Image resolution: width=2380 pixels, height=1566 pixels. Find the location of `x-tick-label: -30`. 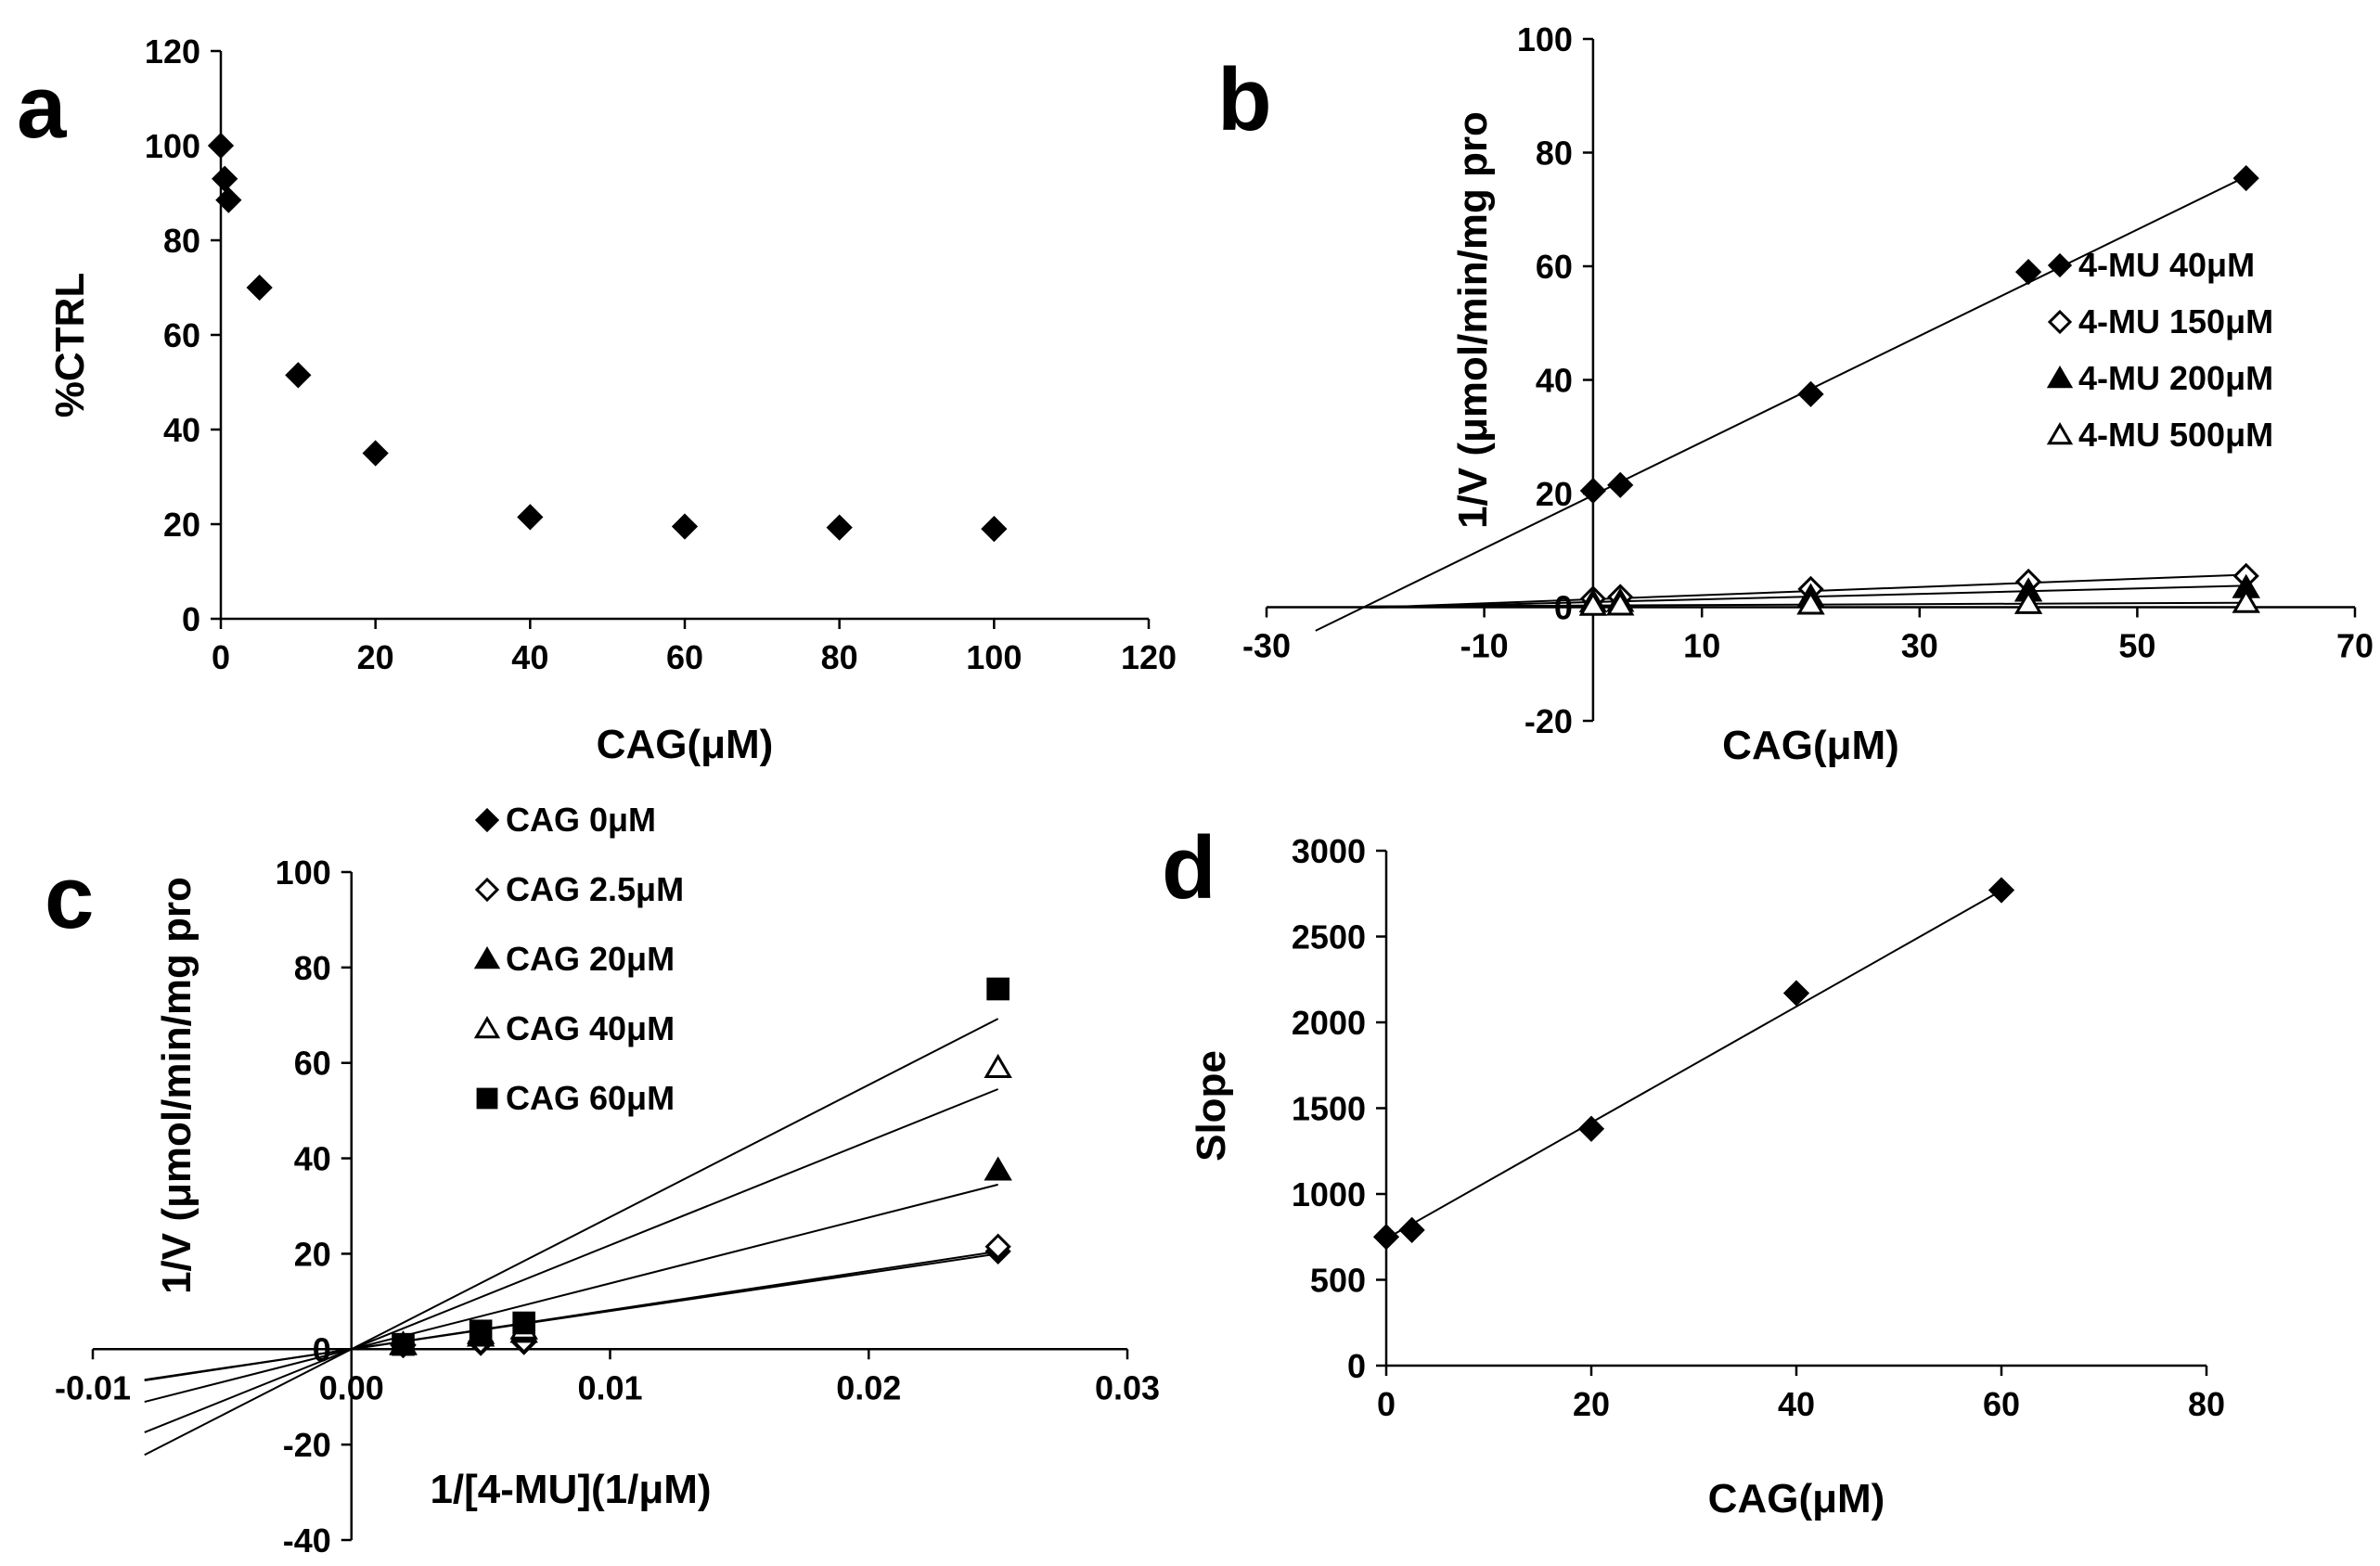

x-tick-label: -30 is located at coordinates (1266, 646).